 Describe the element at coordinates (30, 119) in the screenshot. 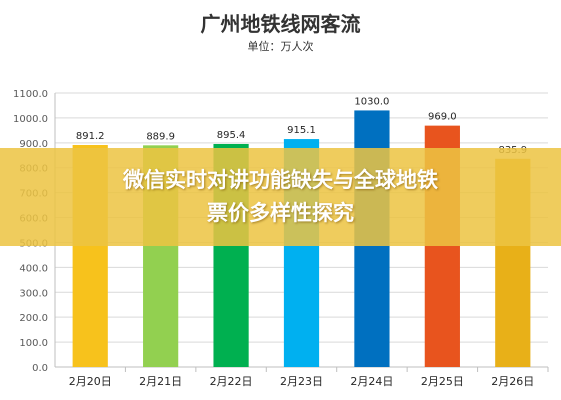

I see `y-tick-label: 1000.0` at that location.